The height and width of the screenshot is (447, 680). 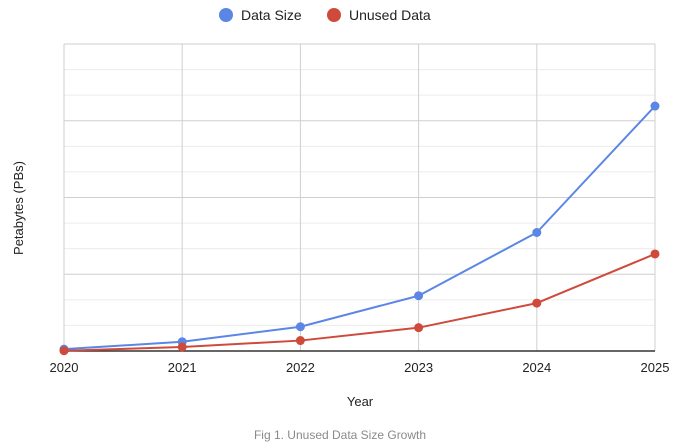 What do you see at coordinates (655, 367) in the screenshot?
I see `x-tick-label: 2025` at bounding box center [655, 367].